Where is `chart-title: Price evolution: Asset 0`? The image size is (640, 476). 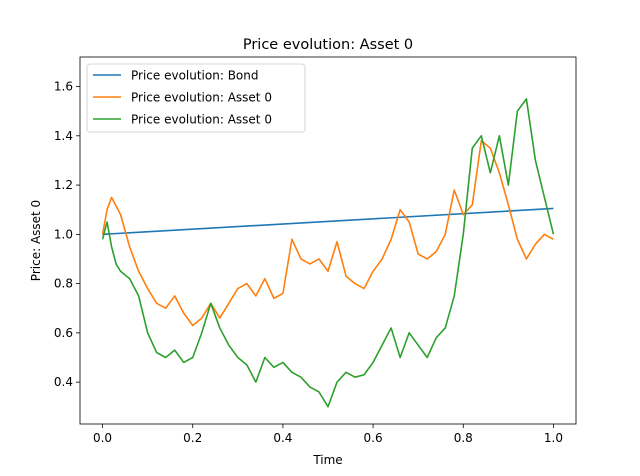 chart-title: Price evolution: Asset 0 is located at coordinates (328, 45).